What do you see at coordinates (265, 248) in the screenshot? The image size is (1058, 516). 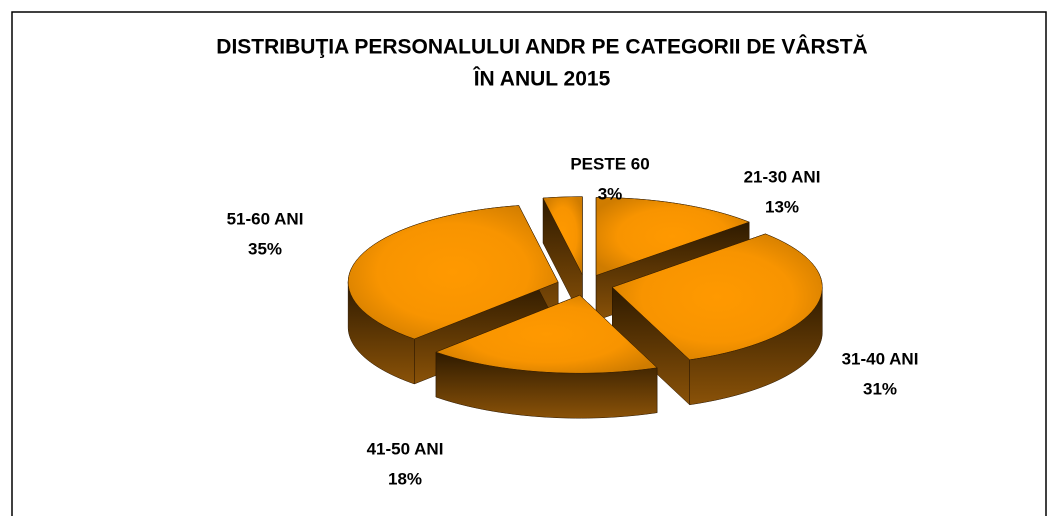 I see `data-label: 35%` at bounding box center [265, 248].